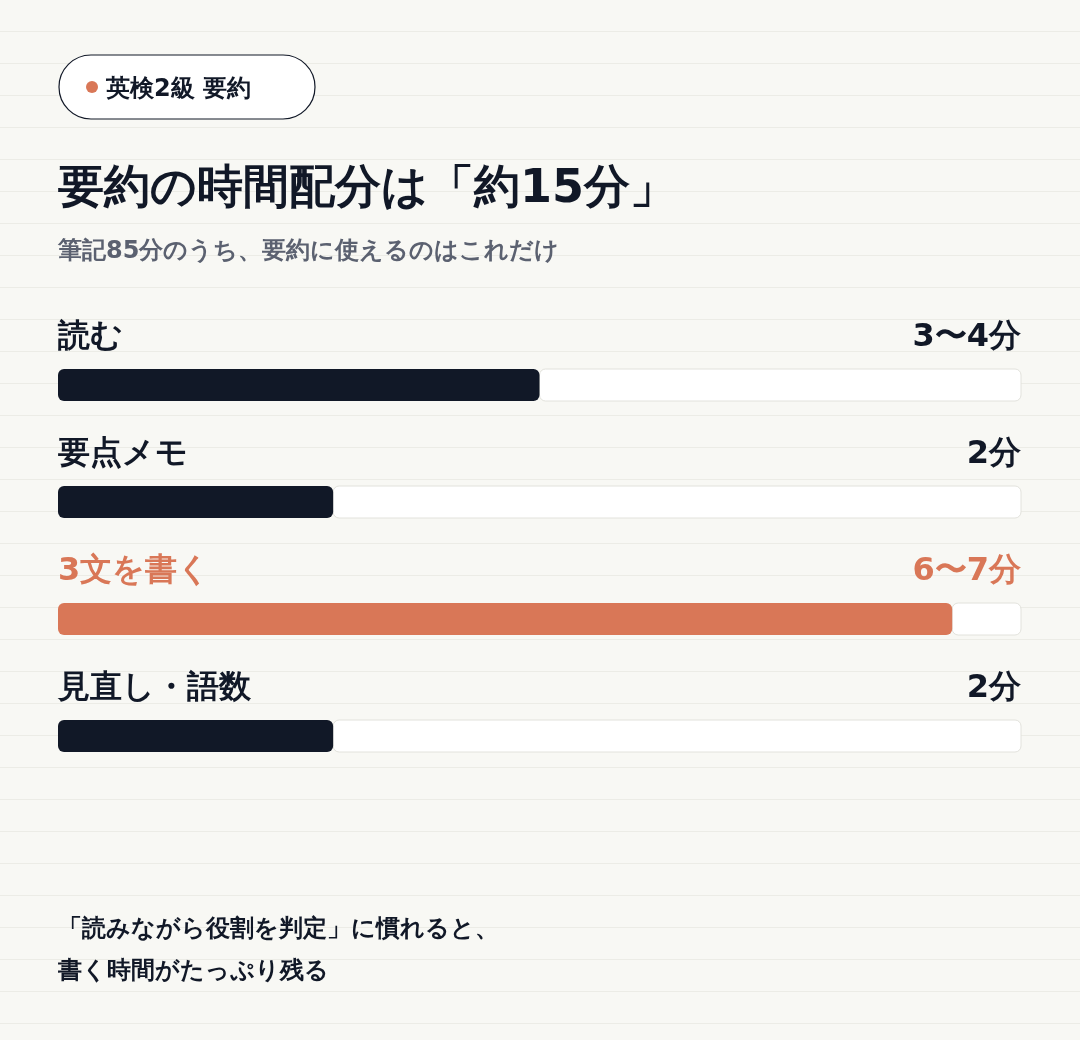  I want to click on y-tick-label: 読む, so click(90, 335).